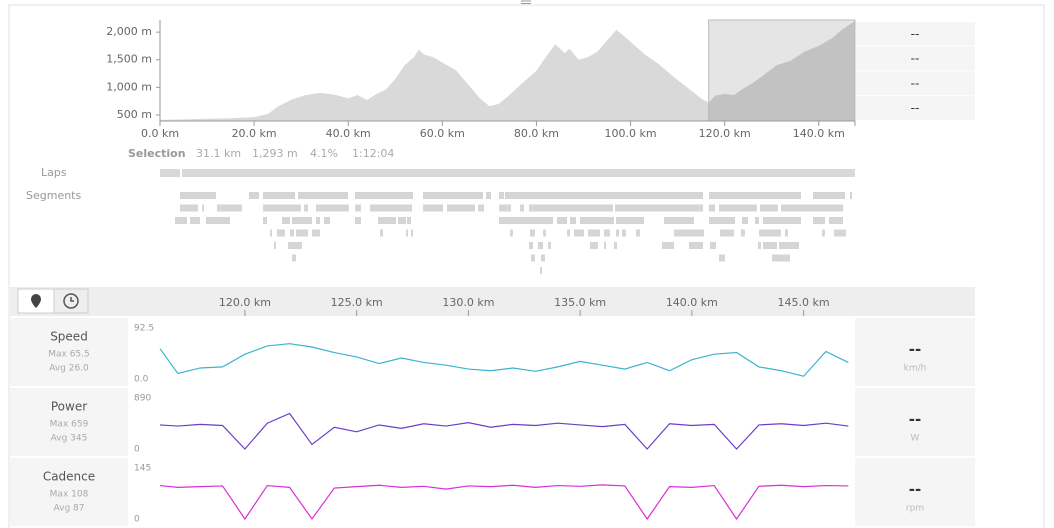  I want to click on drag-handle, so click(526, 2).